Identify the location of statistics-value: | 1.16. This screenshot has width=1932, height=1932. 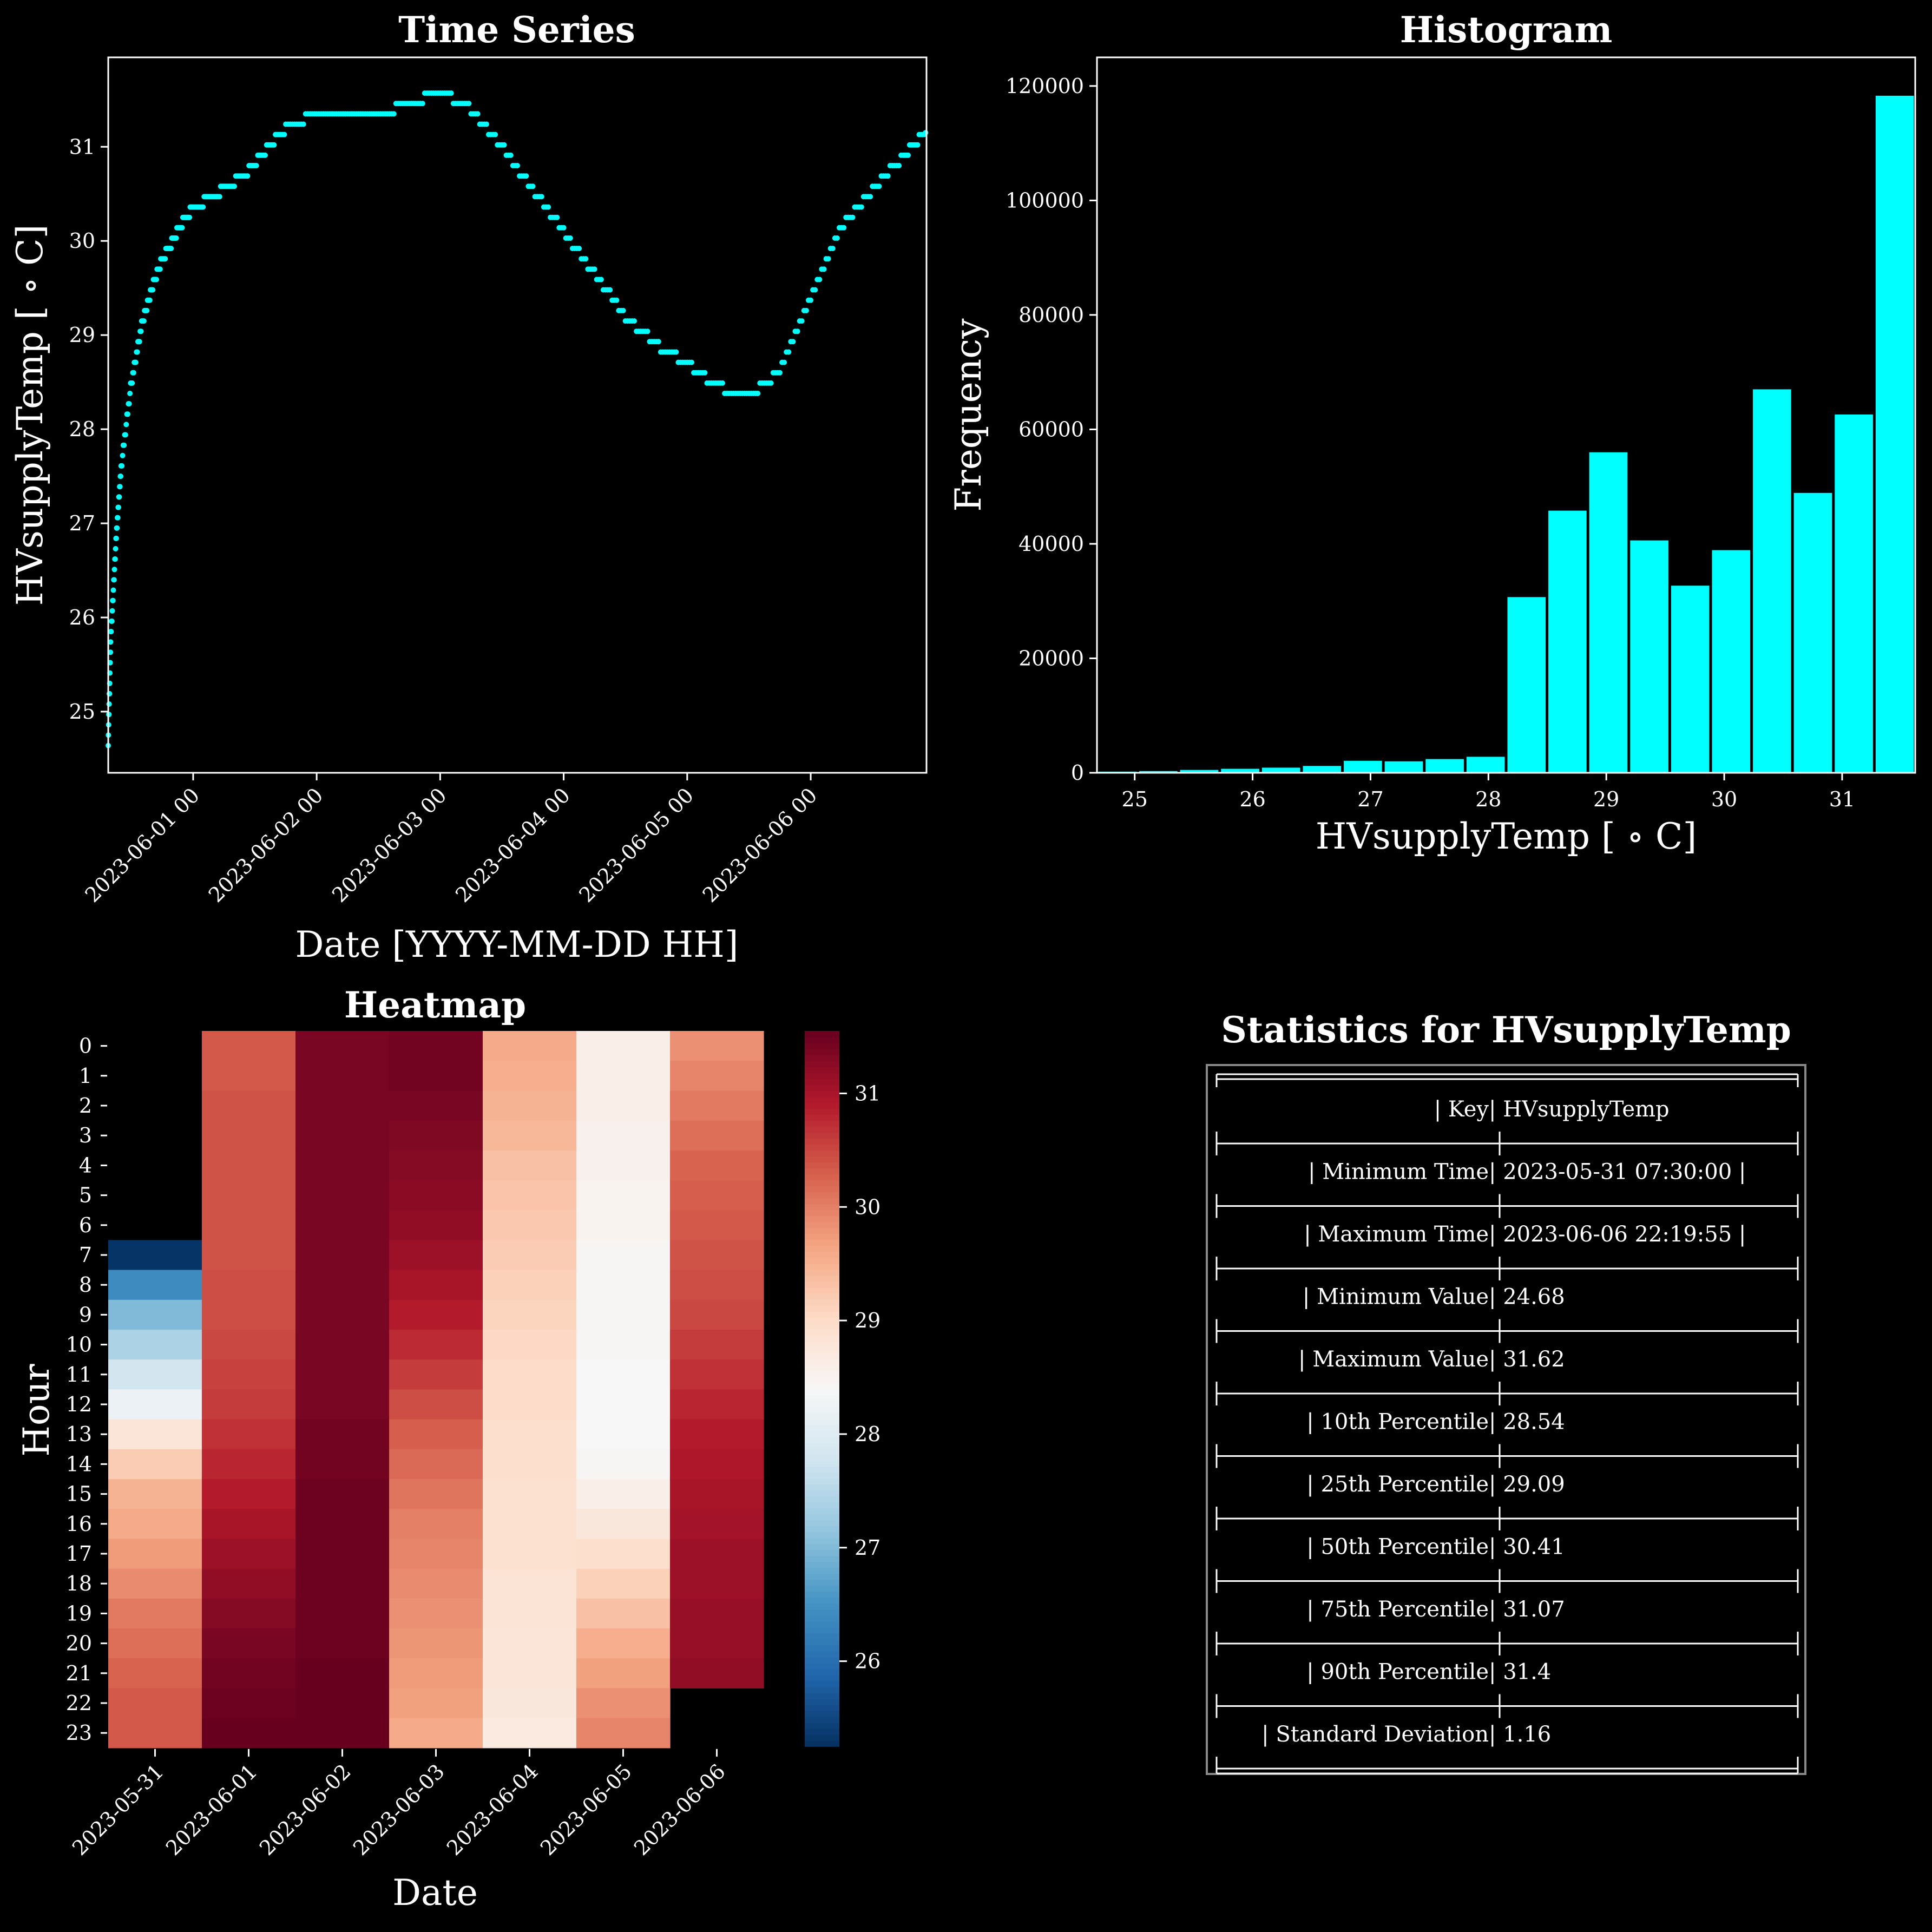
(1520, 1734).